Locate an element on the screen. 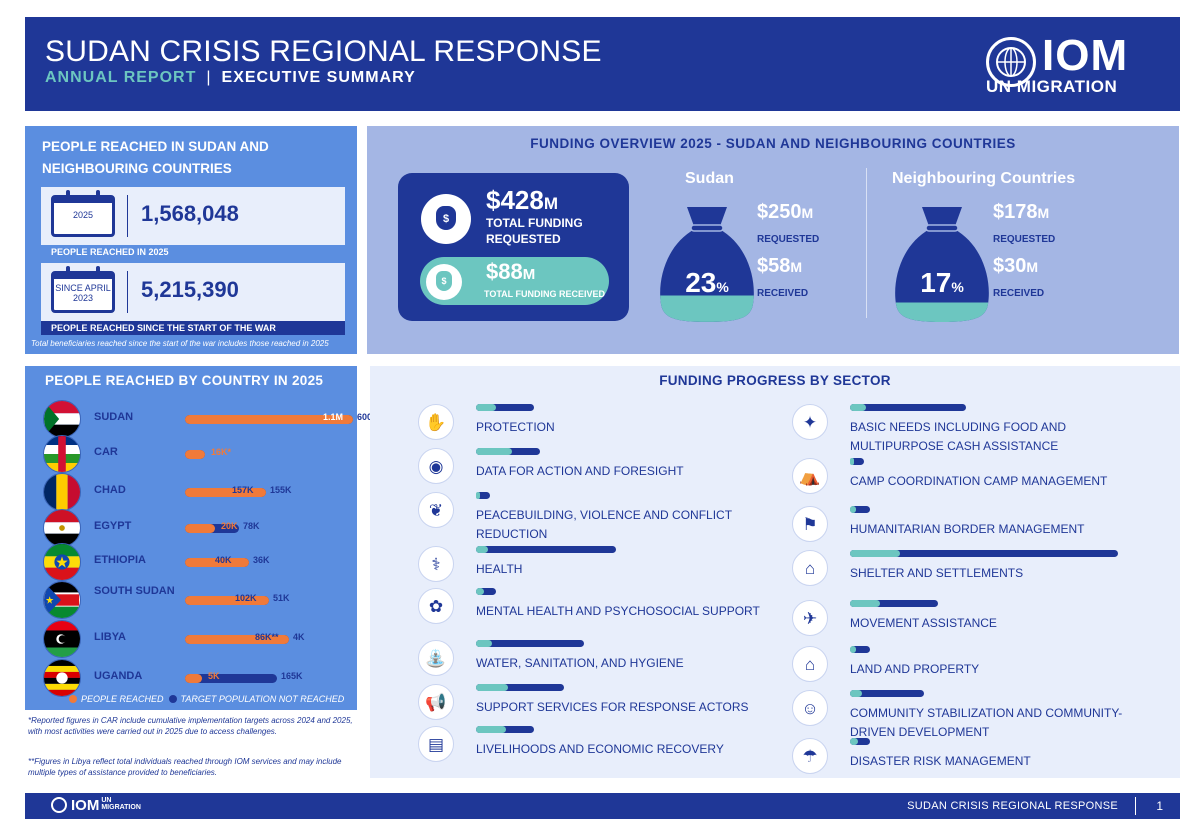 This screenshot has width=1200, height=838. legend-reached-label: PEOPLE REACHED is located at coordinates (122, 699).